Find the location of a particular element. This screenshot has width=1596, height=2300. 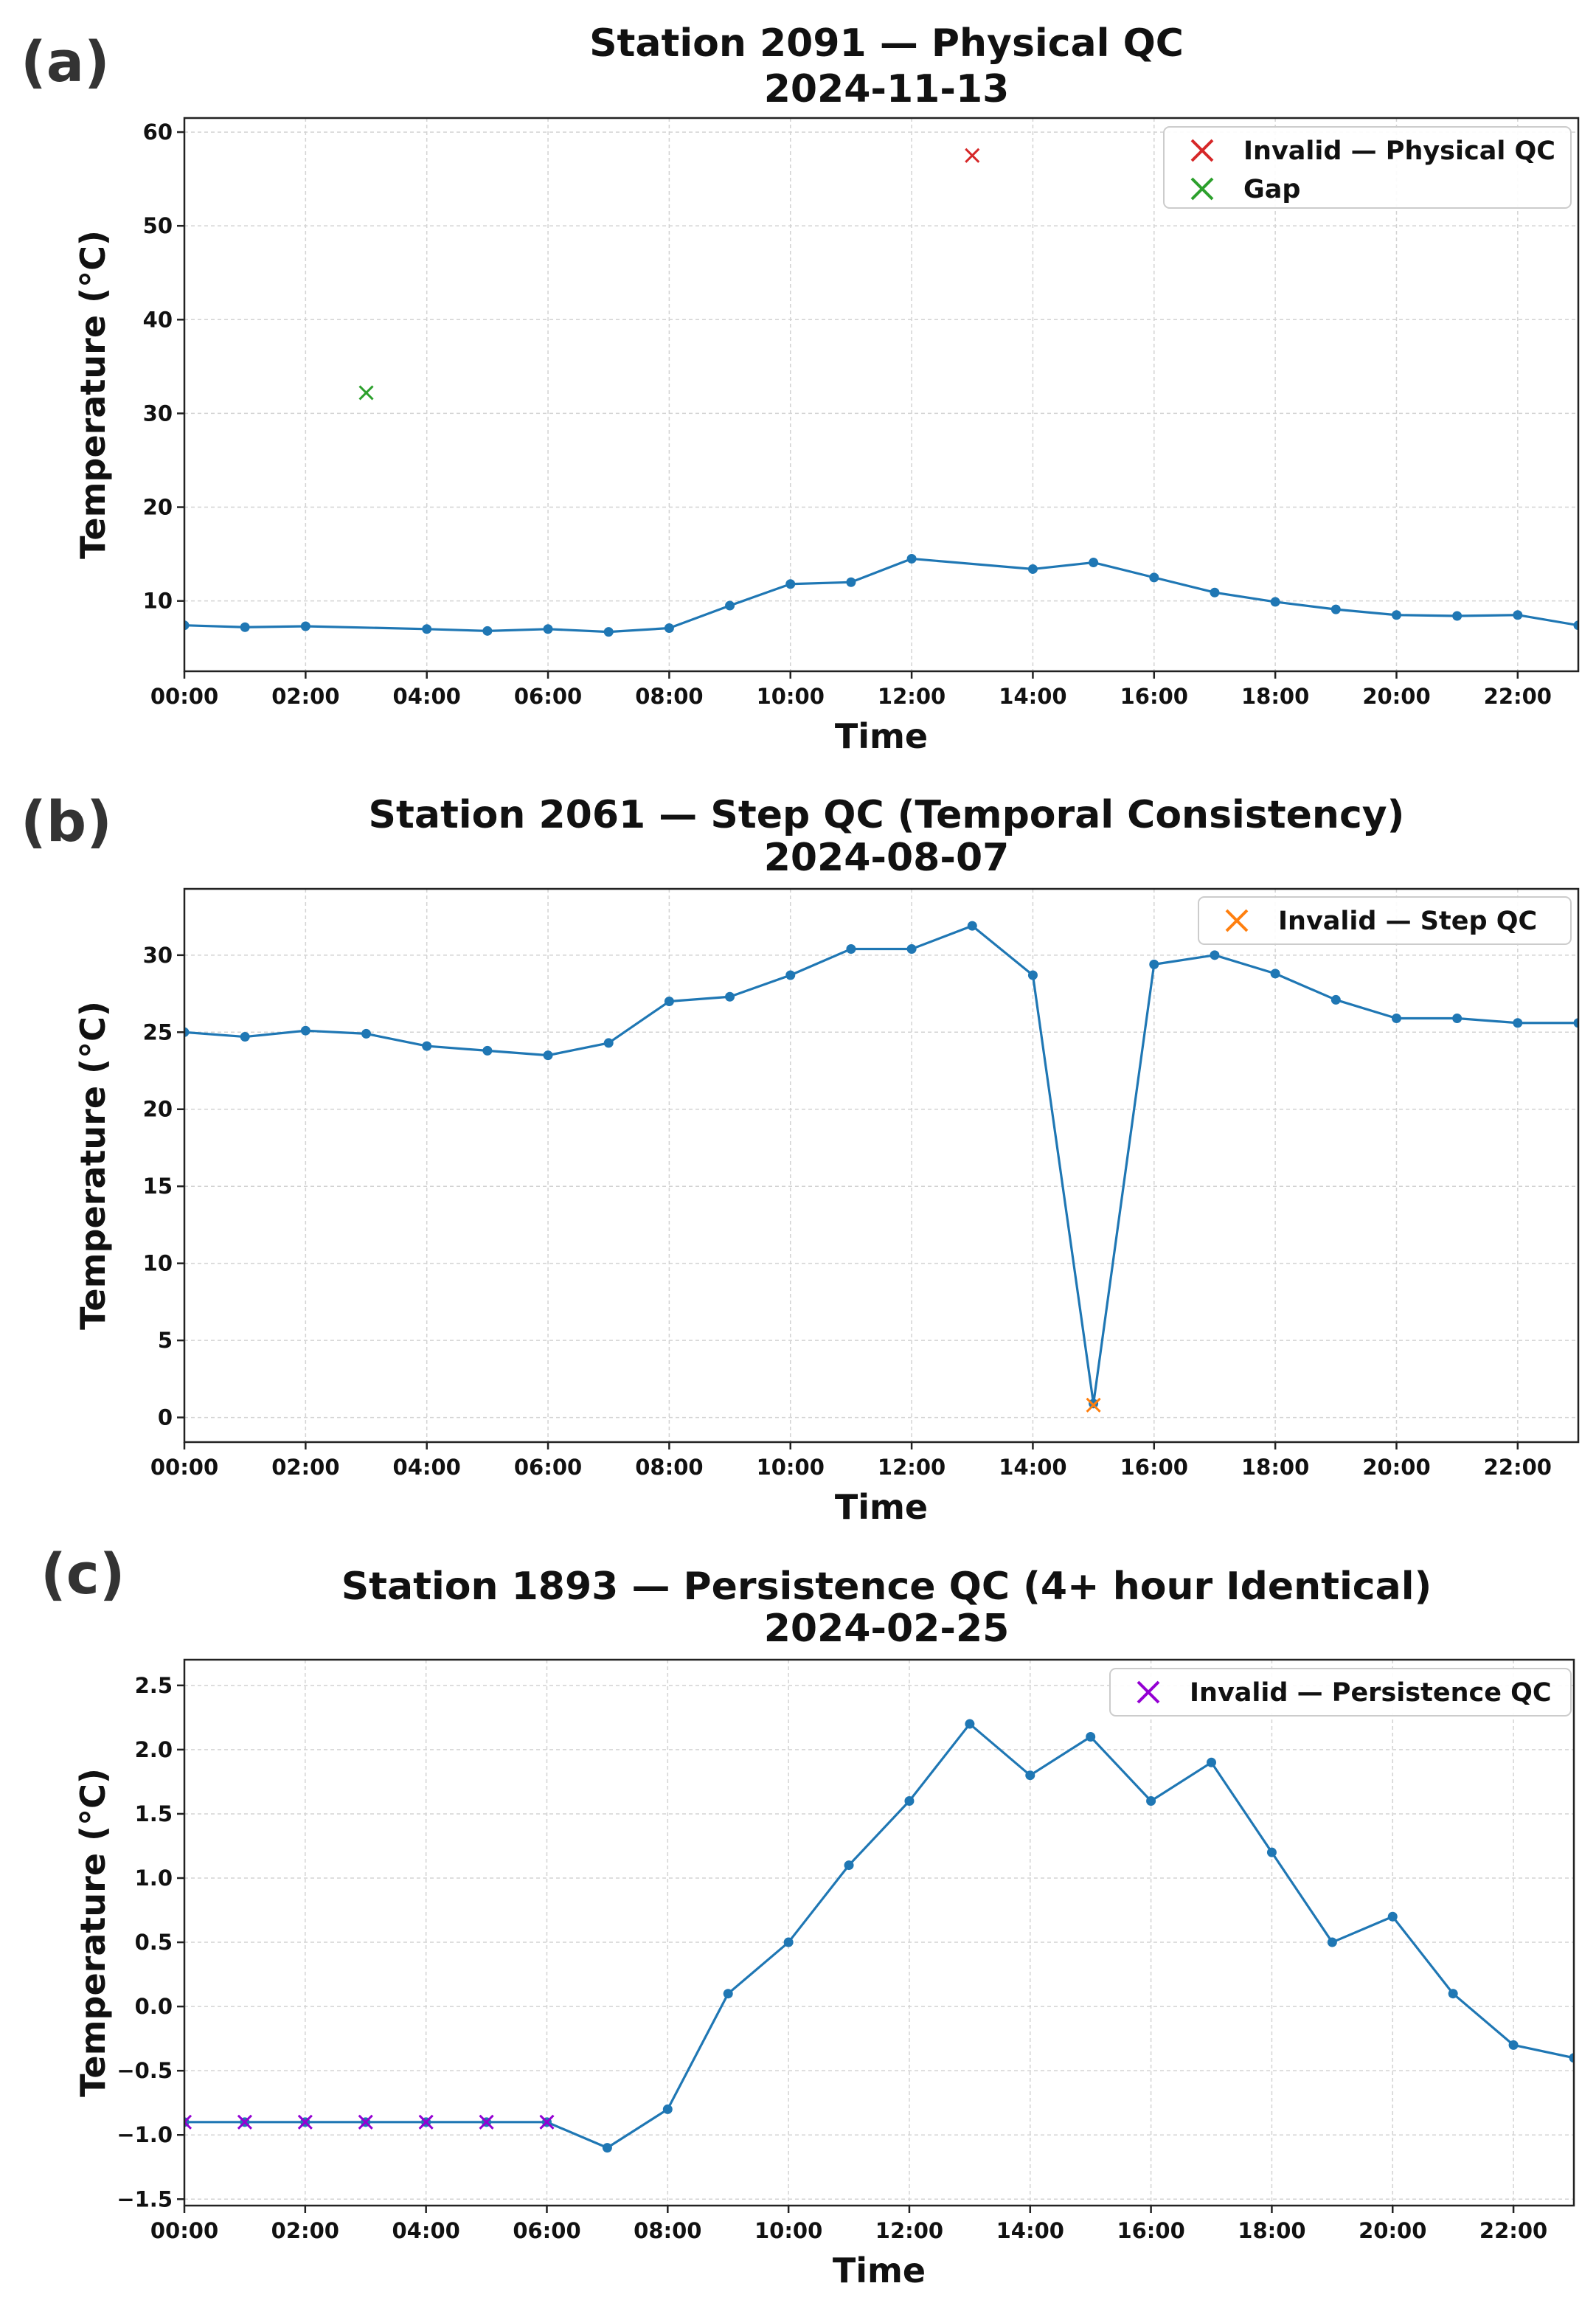

y-tick-label: 15 is located at coordinates (158, 1186).